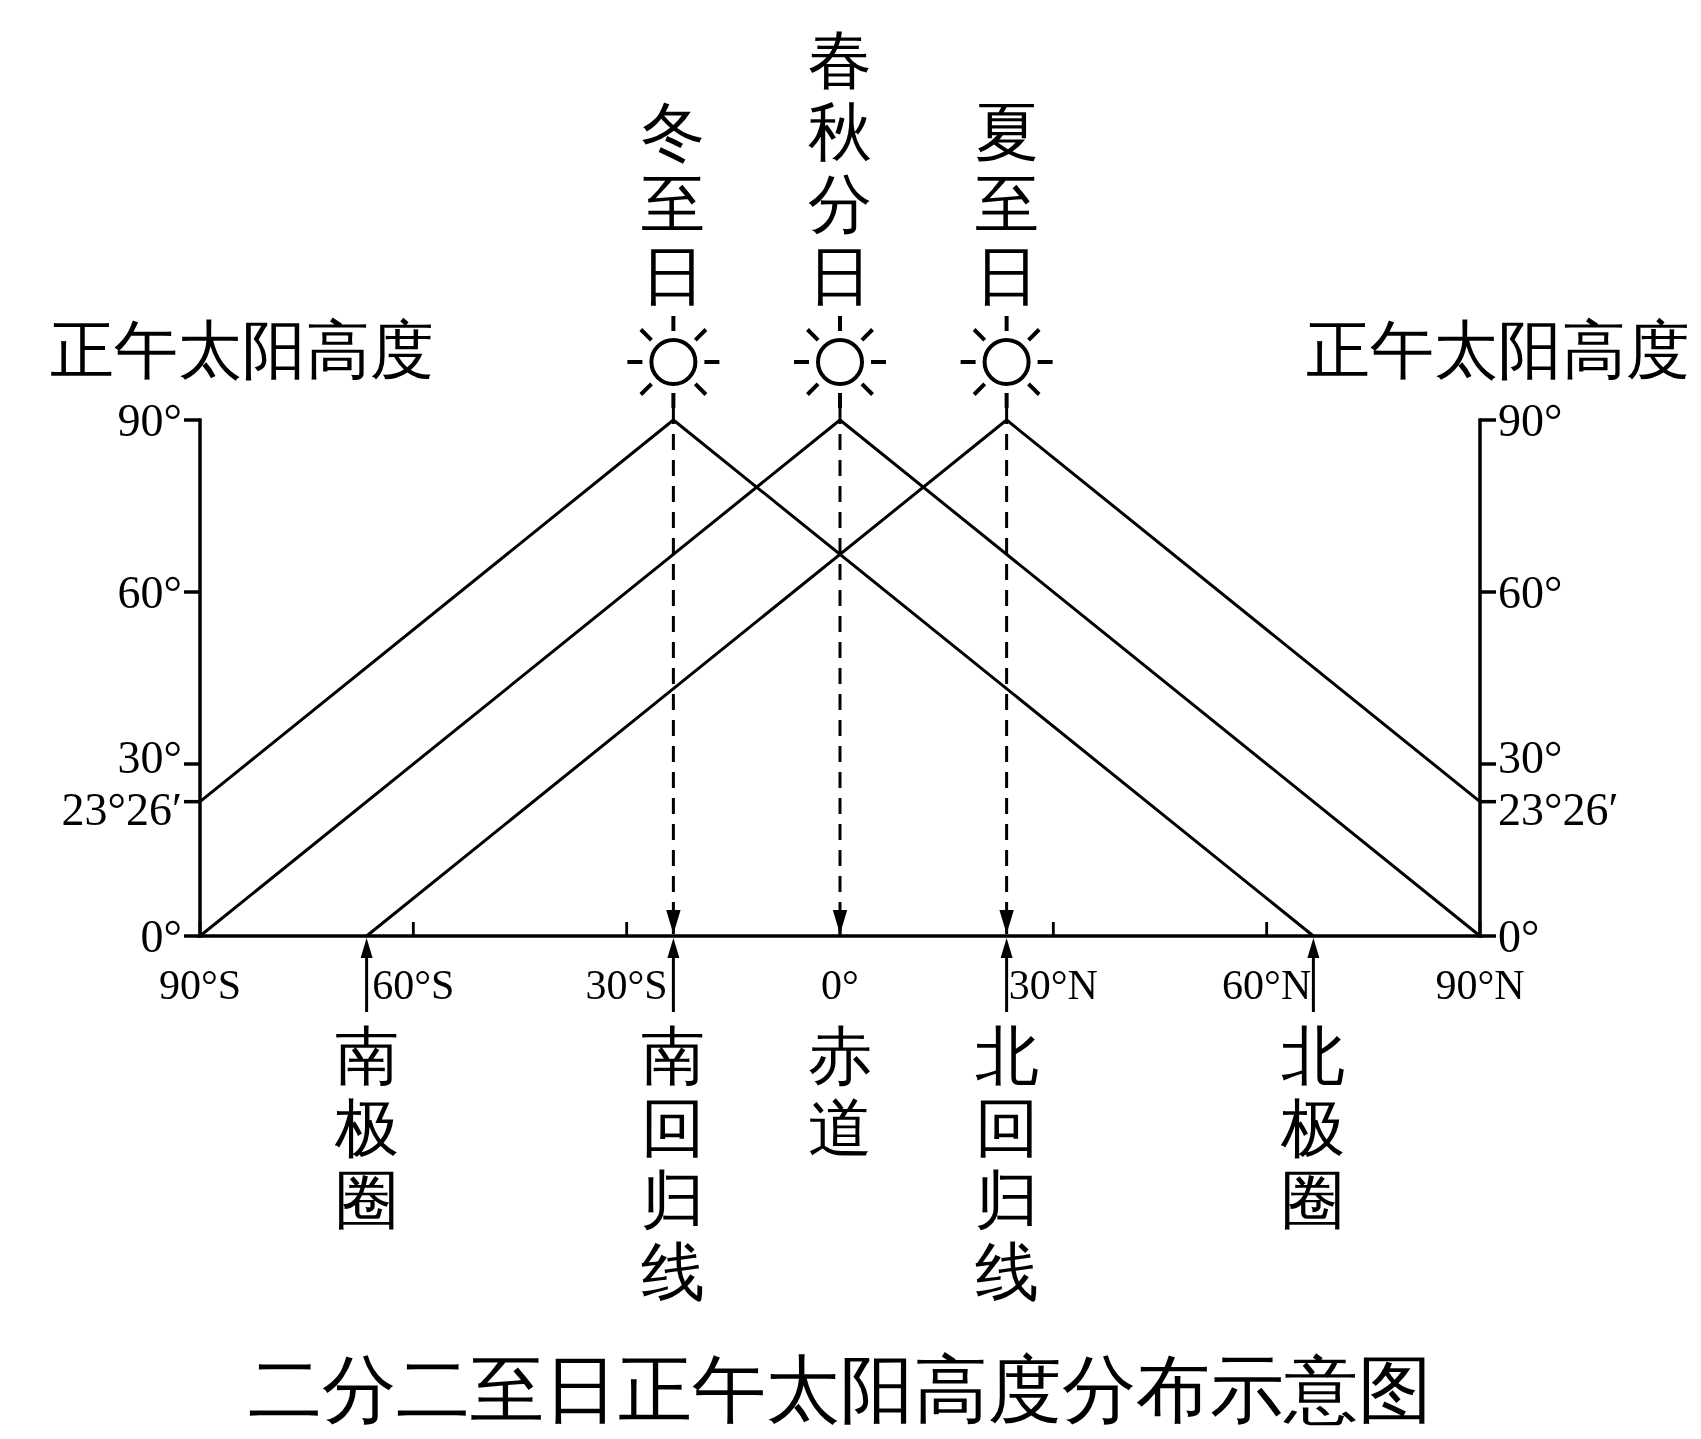  I want to click on y-axis-title: 正午太阳高度, so click(242, 350).